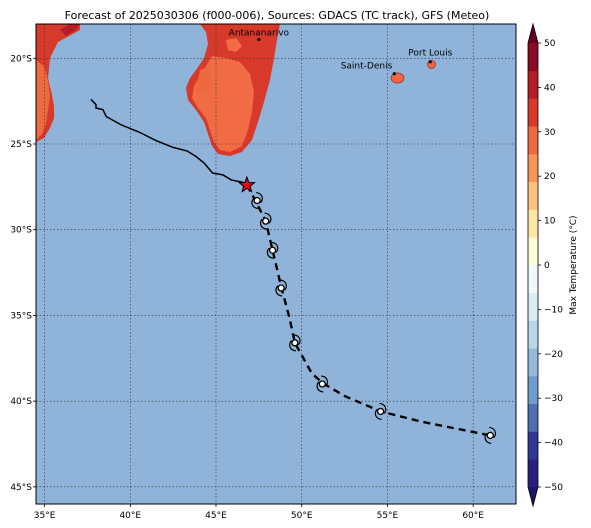 Image resolution: width=591 pixels, height=528 pixels. What do you see at coordinates (302, 516) in the screenshot?
I see `lon-tick-label: 50°E` at bounding box center [302, 516].